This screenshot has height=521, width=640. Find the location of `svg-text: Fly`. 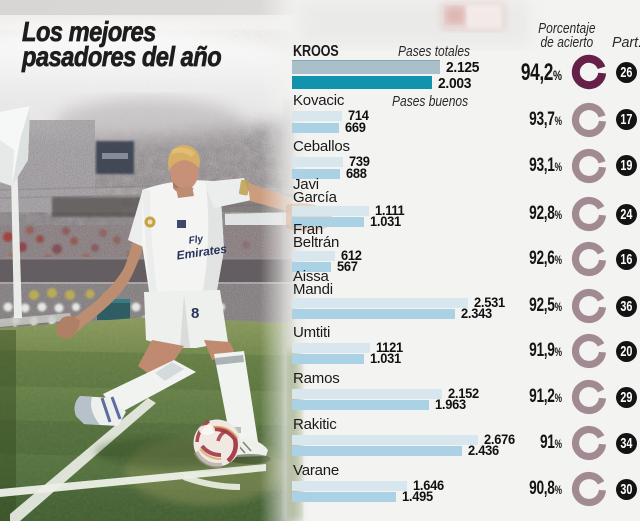

svg-text: Fly is located at coordinates (196, 240).